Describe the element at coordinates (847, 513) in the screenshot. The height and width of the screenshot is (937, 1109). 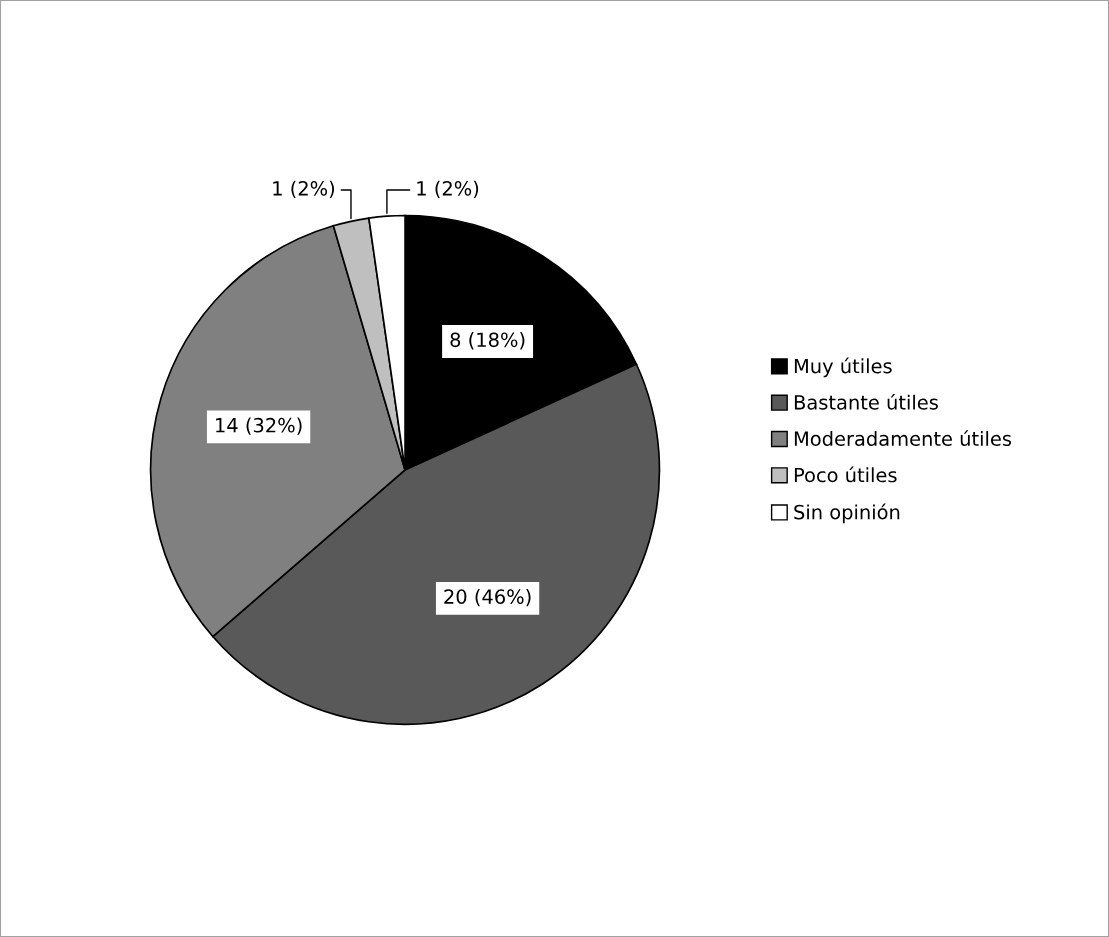
I see `legend-label: Sin opinión` at that location.